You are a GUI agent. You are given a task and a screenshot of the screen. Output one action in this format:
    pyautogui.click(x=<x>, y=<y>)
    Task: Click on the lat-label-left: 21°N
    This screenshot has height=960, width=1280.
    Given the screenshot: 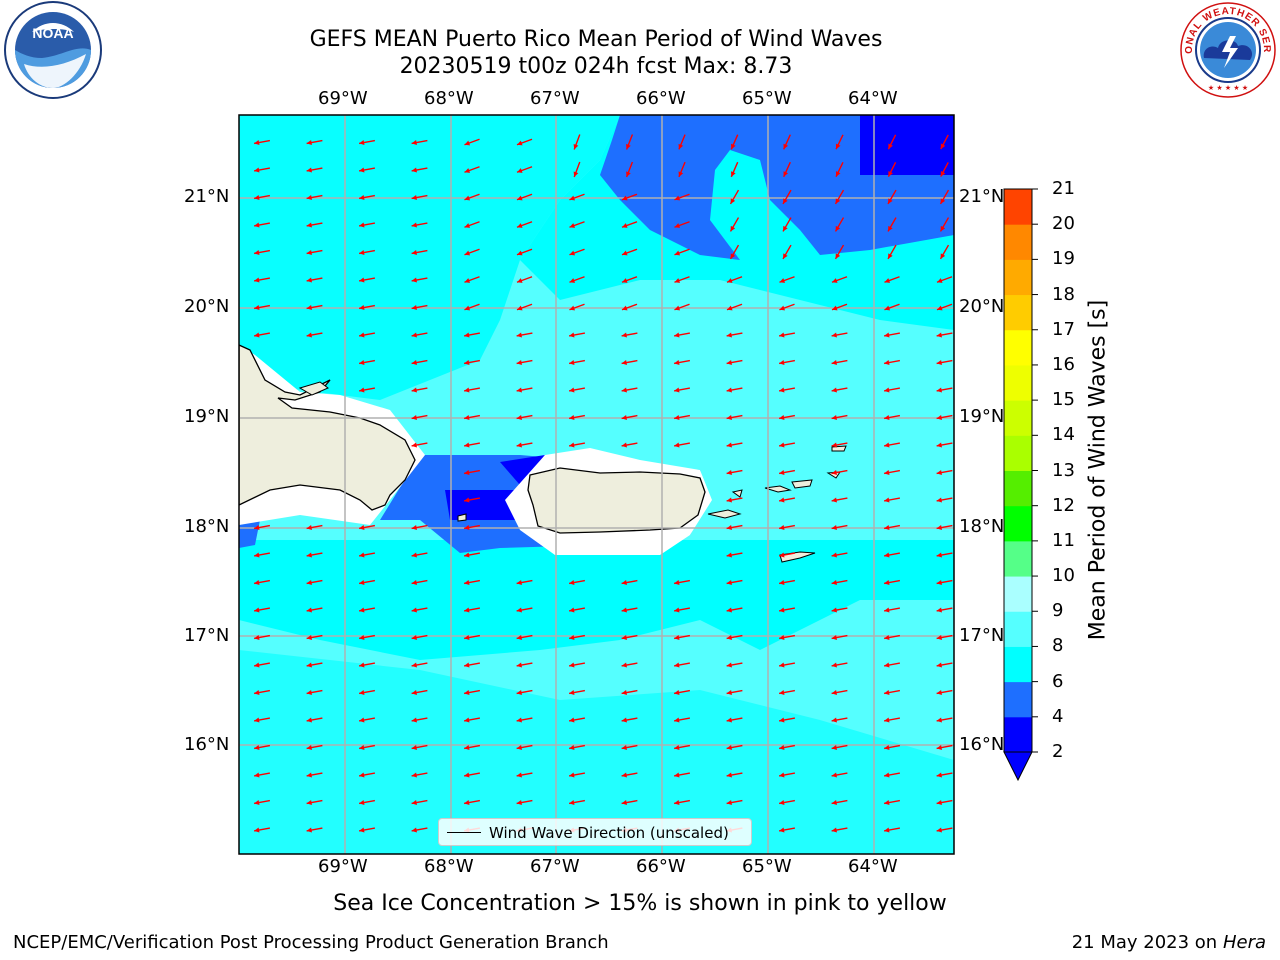 What is the action you would take?
    pyautogui.click(x=207, y=196)
    